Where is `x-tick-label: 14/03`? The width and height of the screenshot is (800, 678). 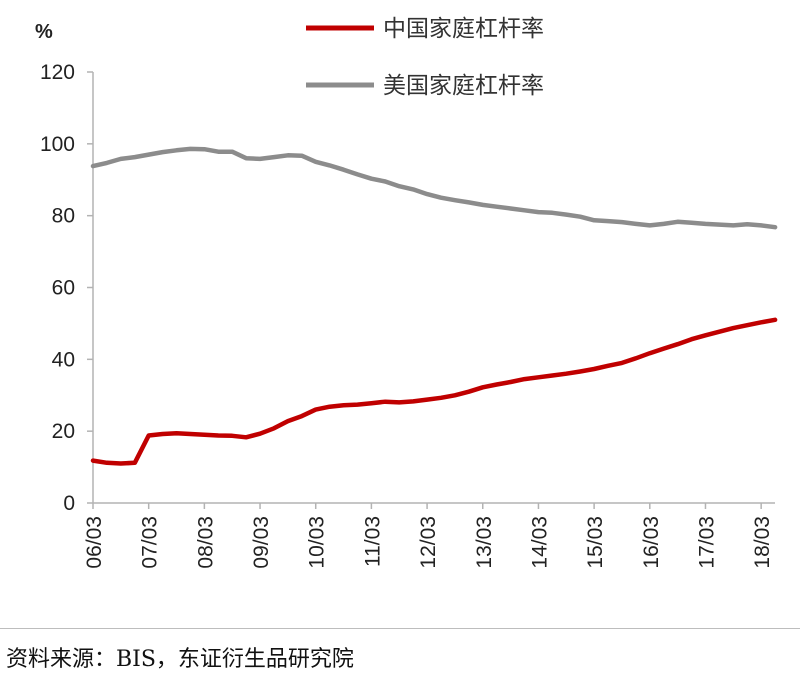
x-tick-label: 14/03 is located at coordinates (539, 542).